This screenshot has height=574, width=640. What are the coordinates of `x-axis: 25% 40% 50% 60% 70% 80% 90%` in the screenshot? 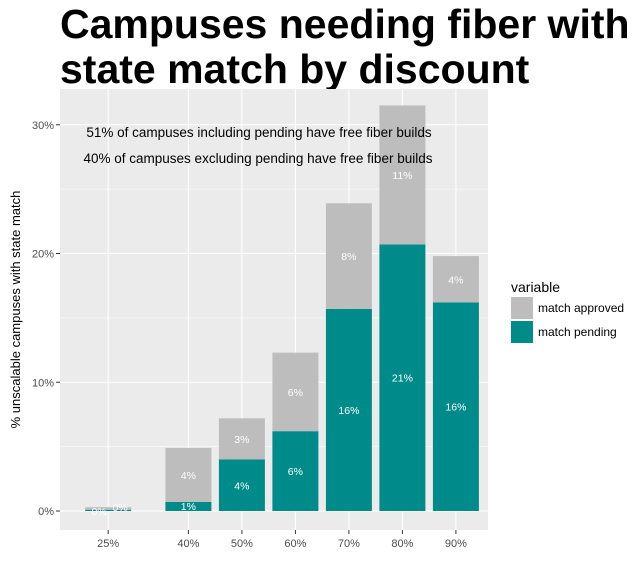 It's located at (282, 540).